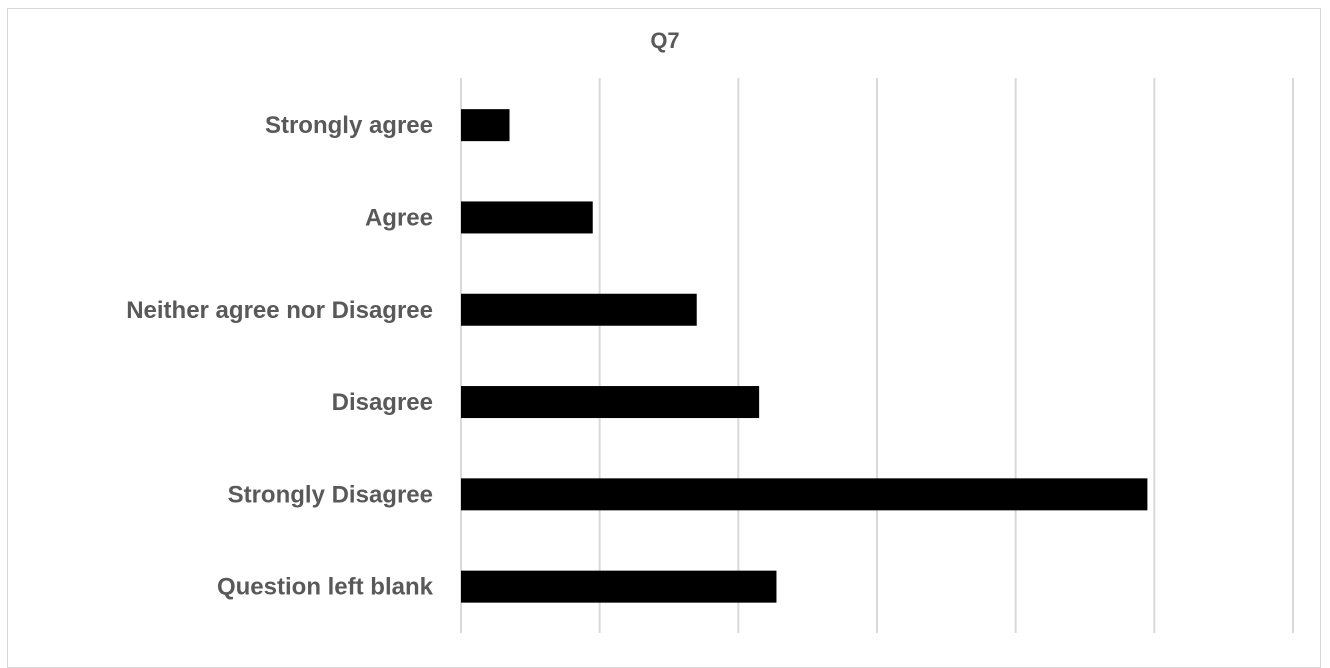 Image resolution: width=1330 pixels, height=668 pixels. Describe the element at coordinates (279, 310) in the screenshot. I see `category-label: Neither agree nor Disagree` at that location.